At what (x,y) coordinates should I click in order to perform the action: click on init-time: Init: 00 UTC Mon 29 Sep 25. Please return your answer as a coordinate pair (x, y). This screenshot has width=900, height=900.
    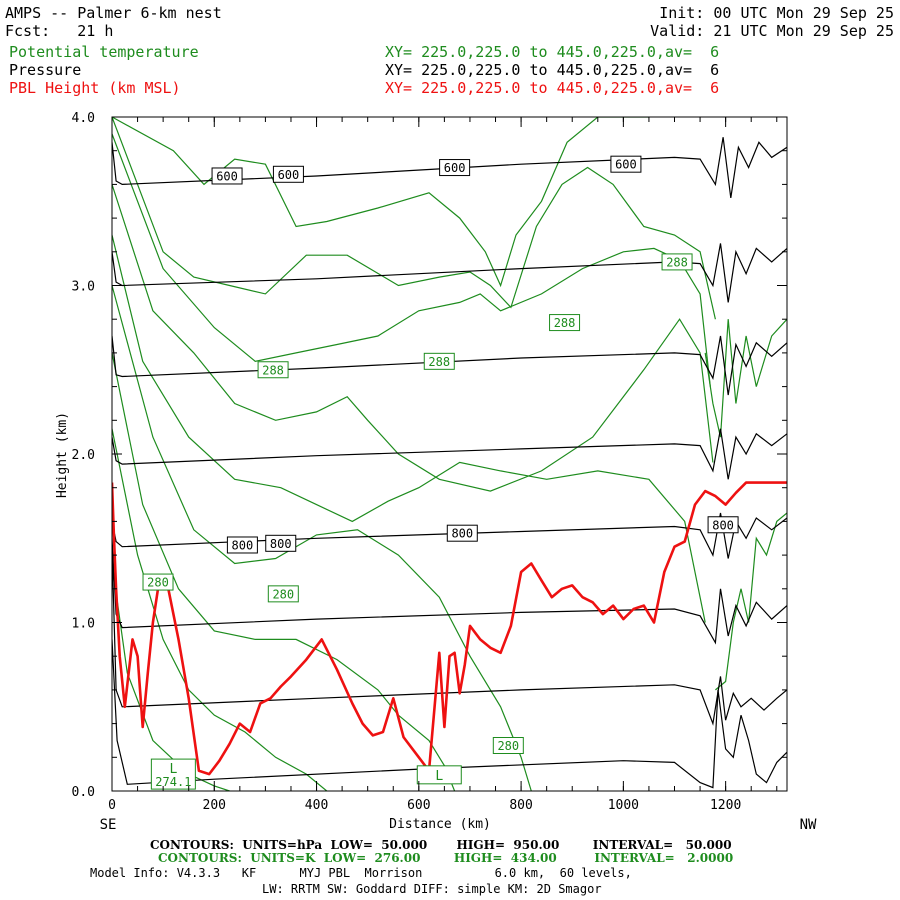
    Looking at the image, I should click on (776, 13).